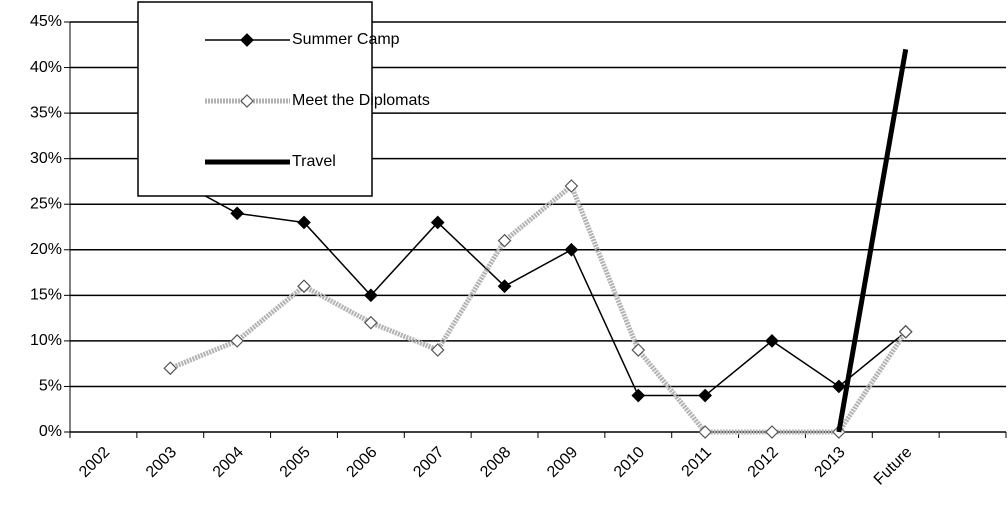 The width and height of the screenshot is (1008, 512). I want to click on y-tick-label: 25%, so click(46, 203).